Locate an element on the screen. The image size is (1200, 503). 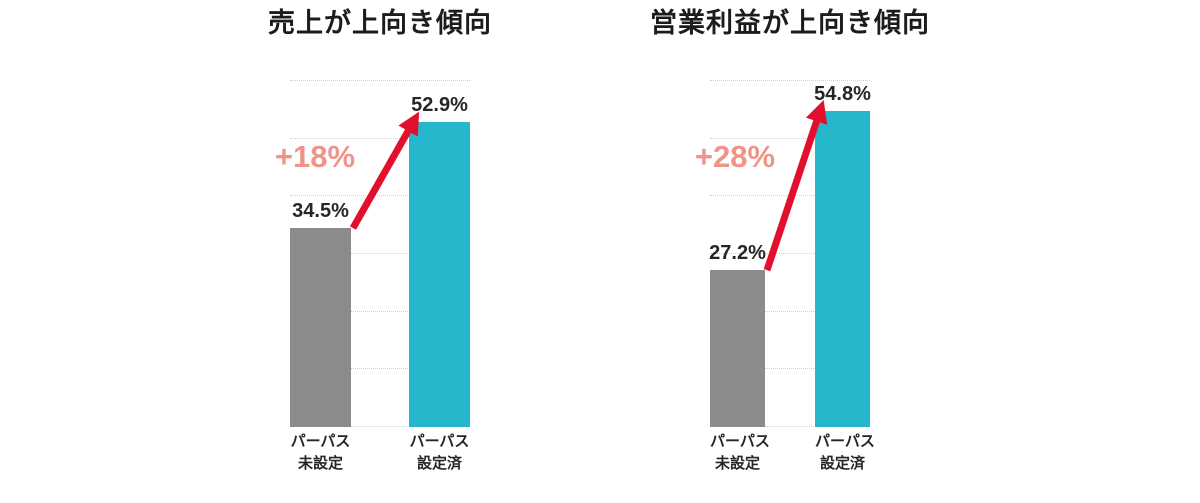
plot-area: 27.2% 54.8% +28% is located at coordinates (783, 253).